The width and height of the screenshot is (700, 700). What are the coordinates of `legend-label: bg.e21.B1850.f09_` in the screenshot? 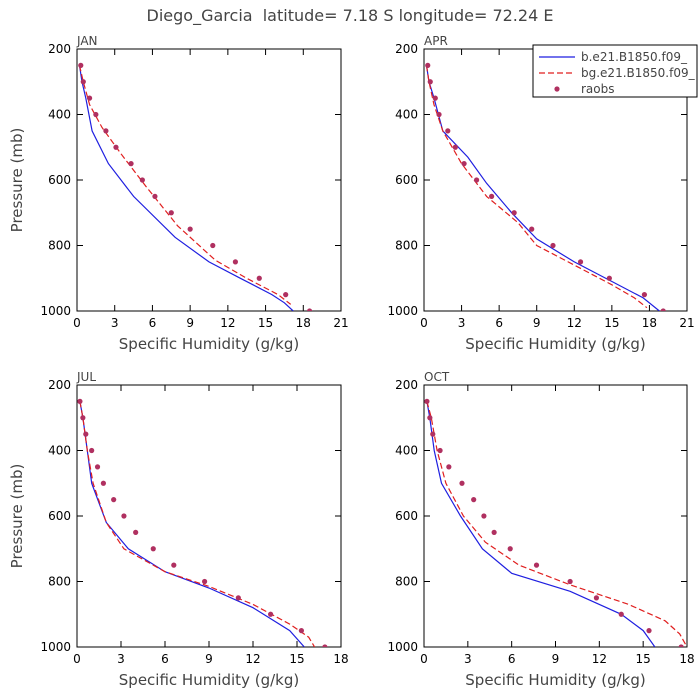 It's located at (638, 73).